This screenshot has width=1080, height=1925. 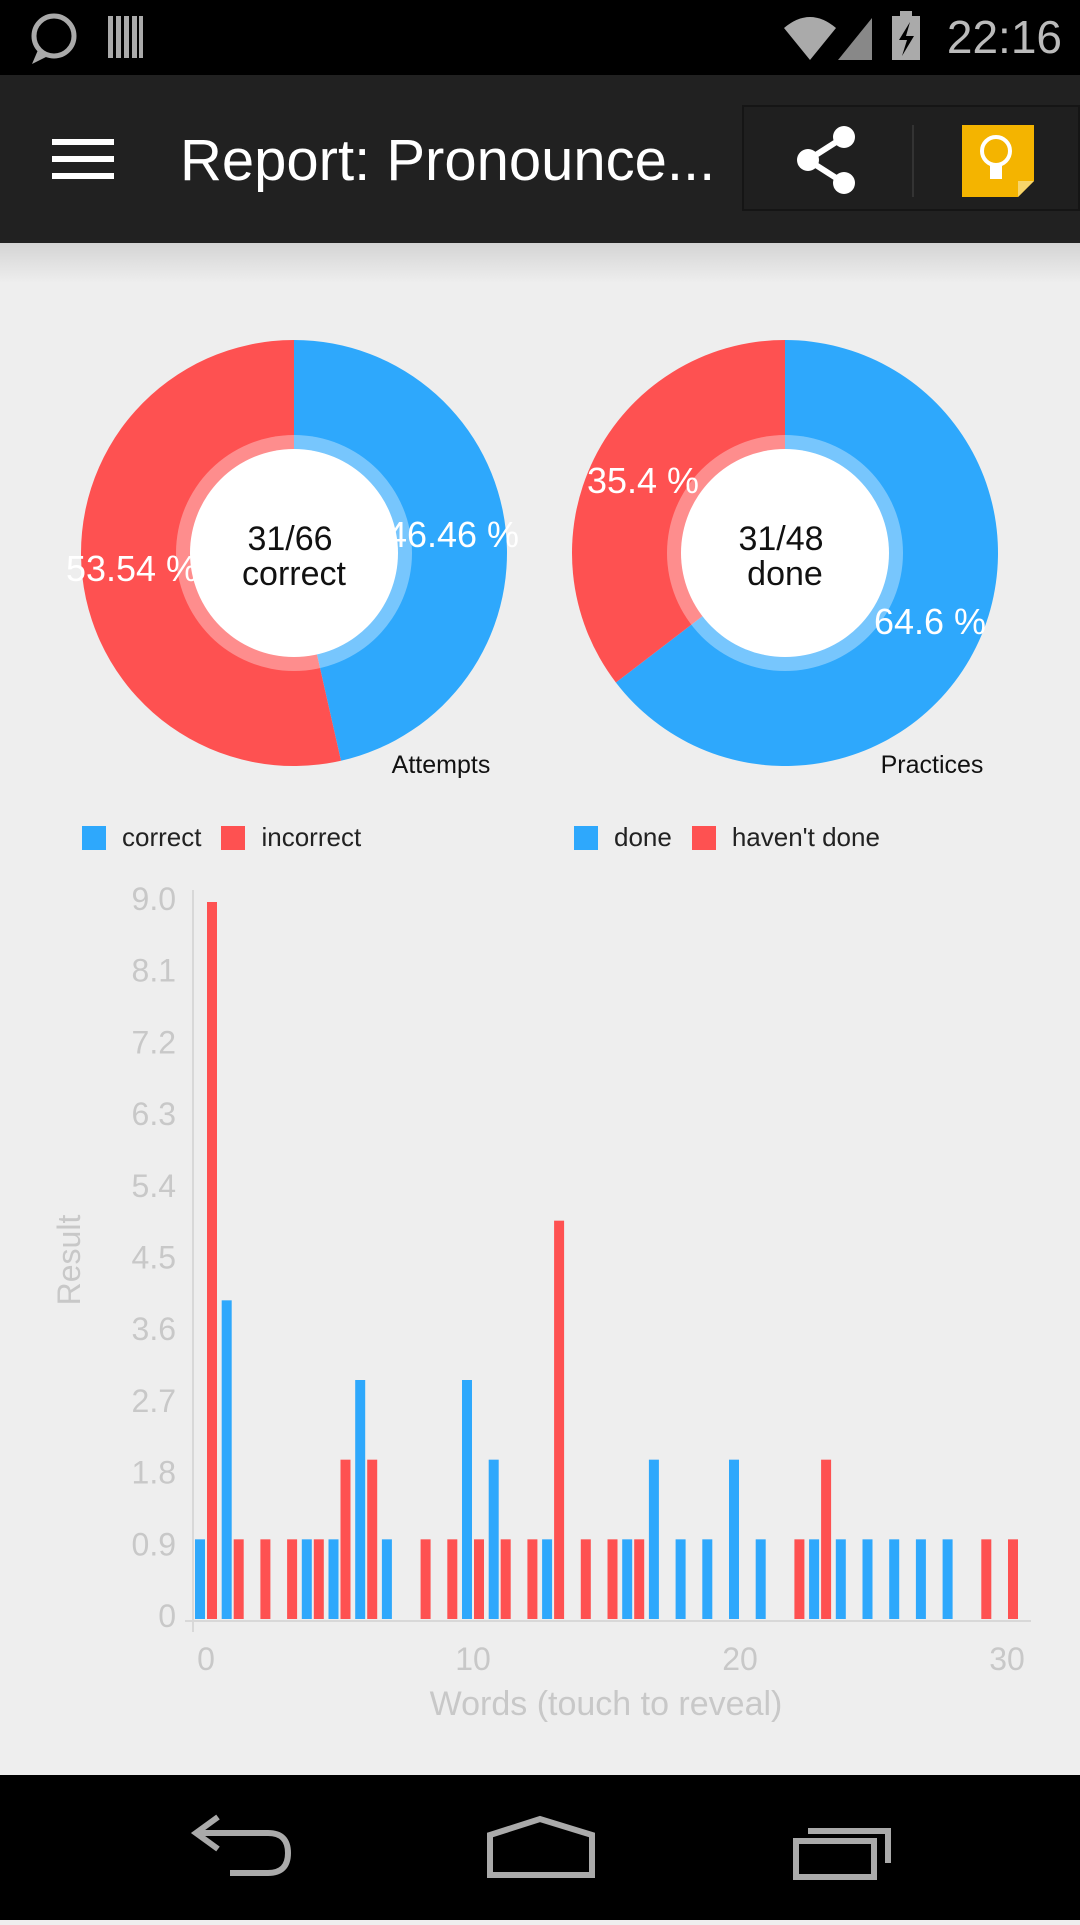 I want to click on pie-center-label: done, so click(x=785, y=574).